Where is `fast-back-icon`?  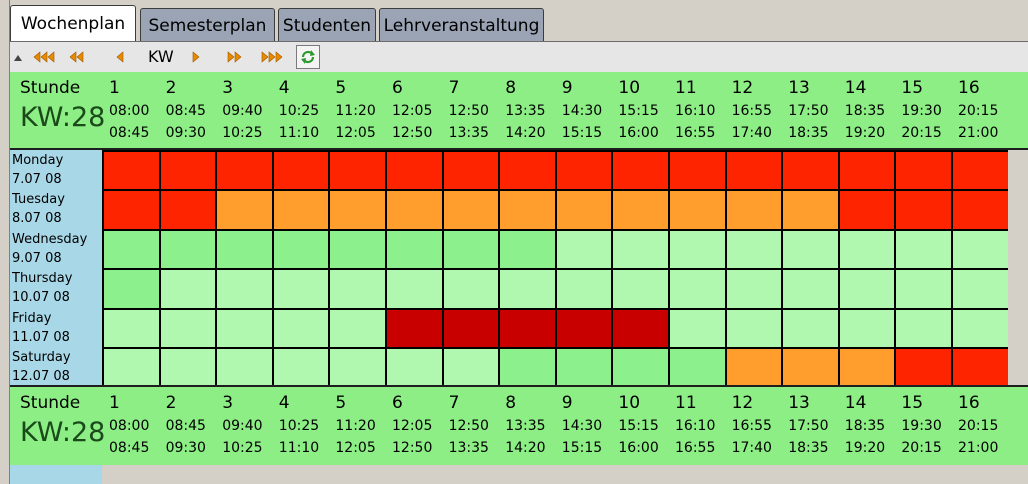
fast-back-icon is located at coordinates (79, 57).